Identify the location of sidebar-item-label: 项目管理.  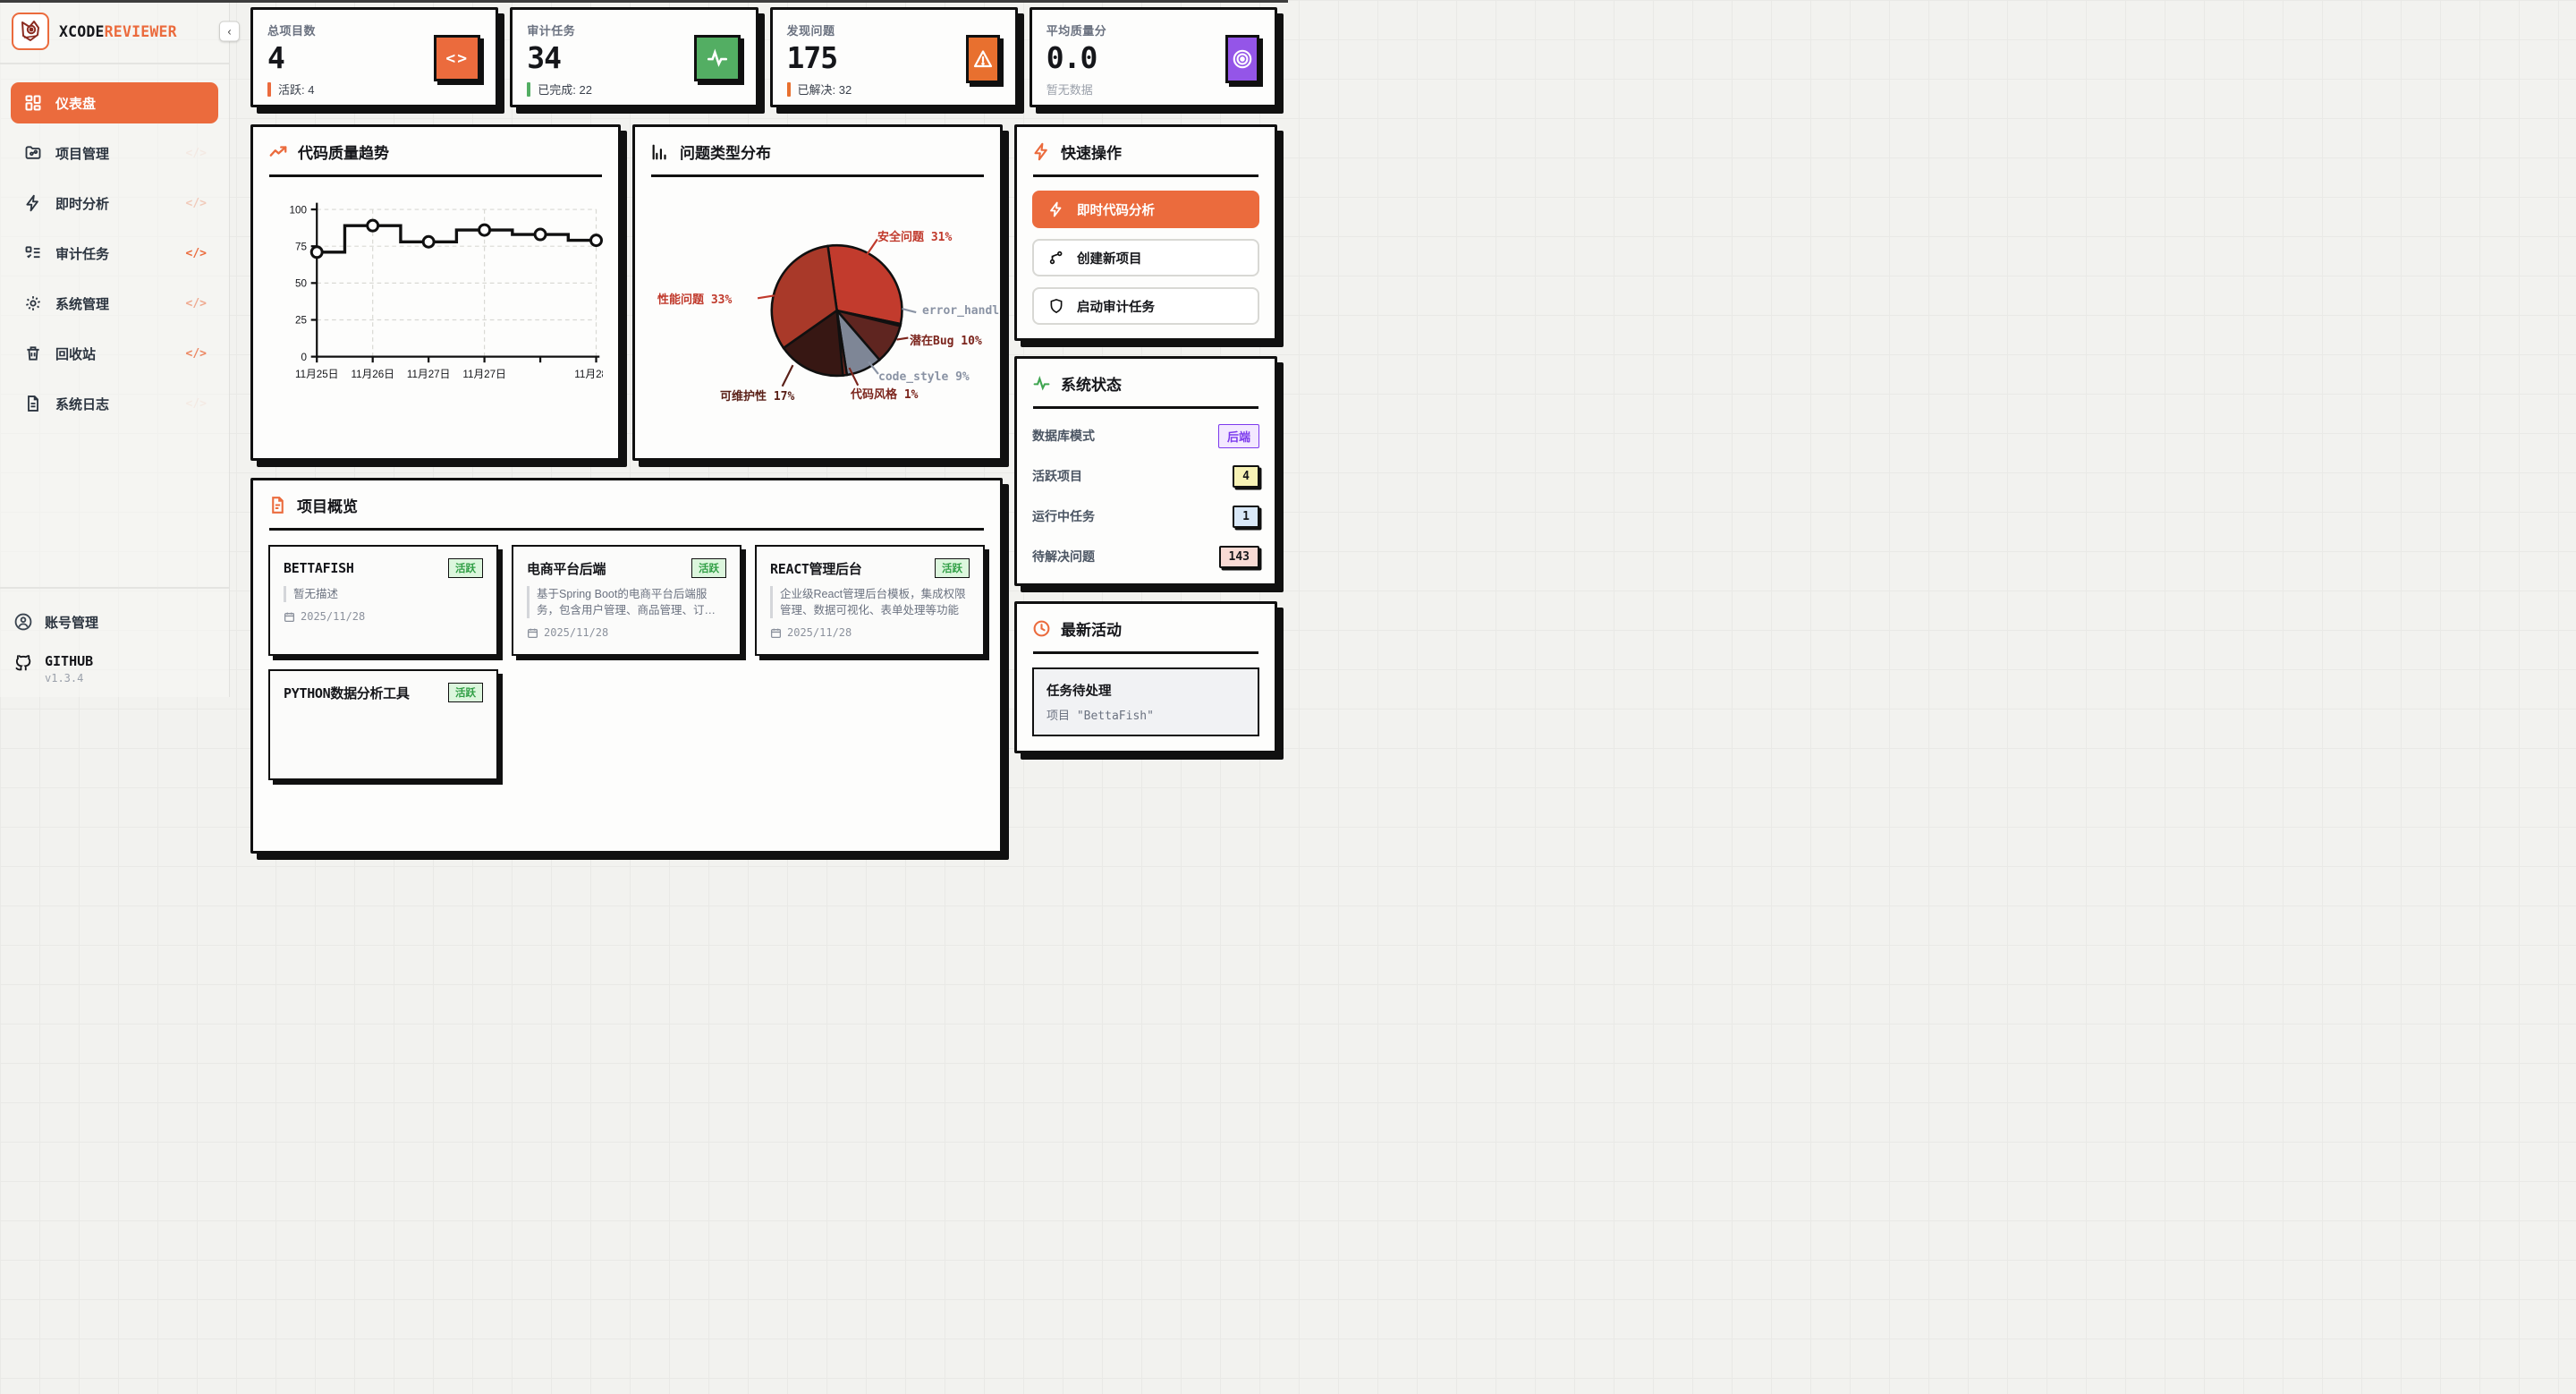
(82, 154).